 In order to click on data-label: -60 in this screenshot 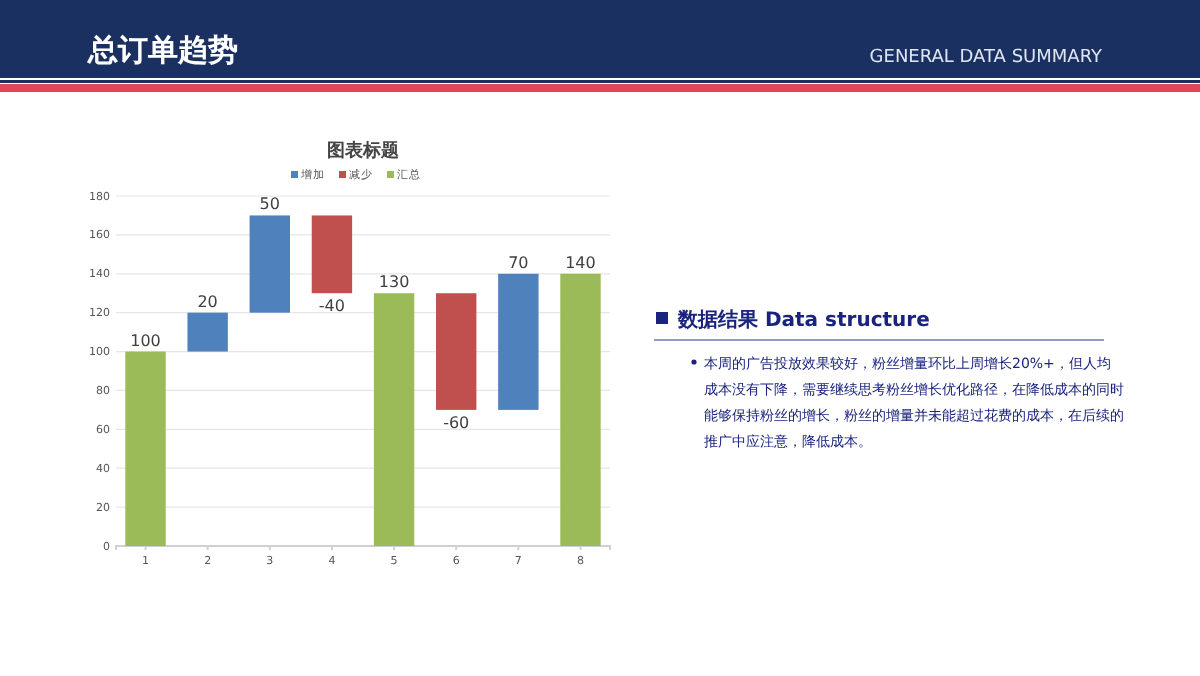, I will do `click(456, 422)`.